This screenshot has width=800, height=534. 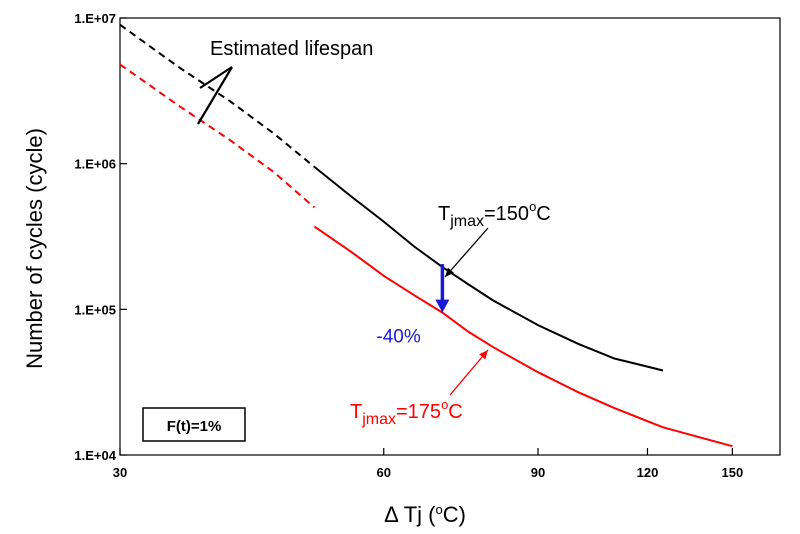 What do you see at coordinates (356, 412) in the screenshot?
I see `series-1-label-base: T` at bounding box center [356, 412].